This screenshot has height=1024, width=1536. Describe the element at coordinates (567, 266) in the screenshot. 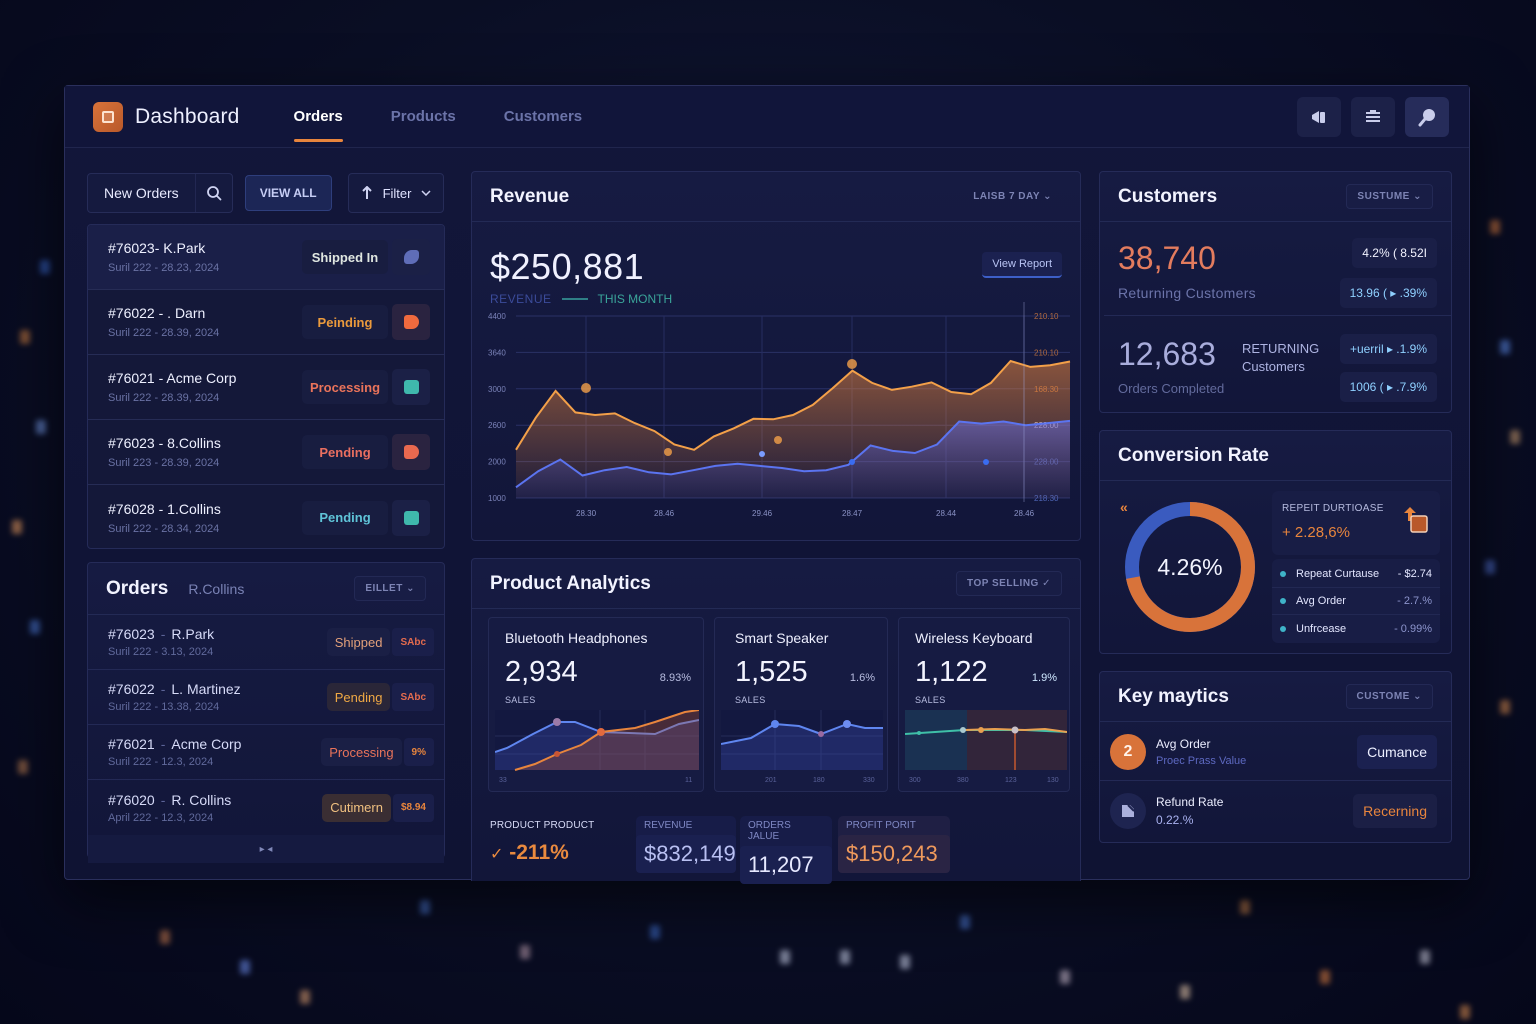

I see `revenue-amount: $250,881` at that location.